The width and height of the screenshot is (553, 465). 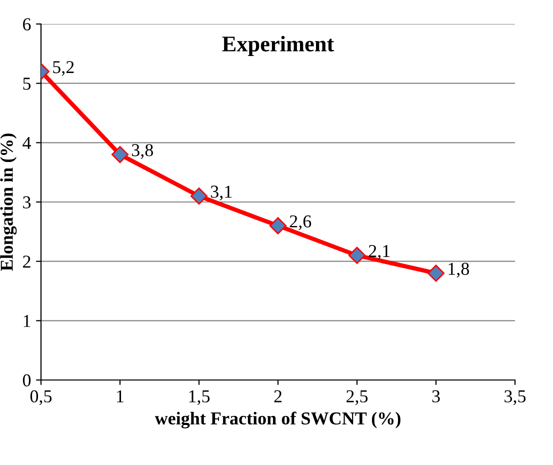 I want to click on y-tick-label: 3, so click(x=27, y=202).